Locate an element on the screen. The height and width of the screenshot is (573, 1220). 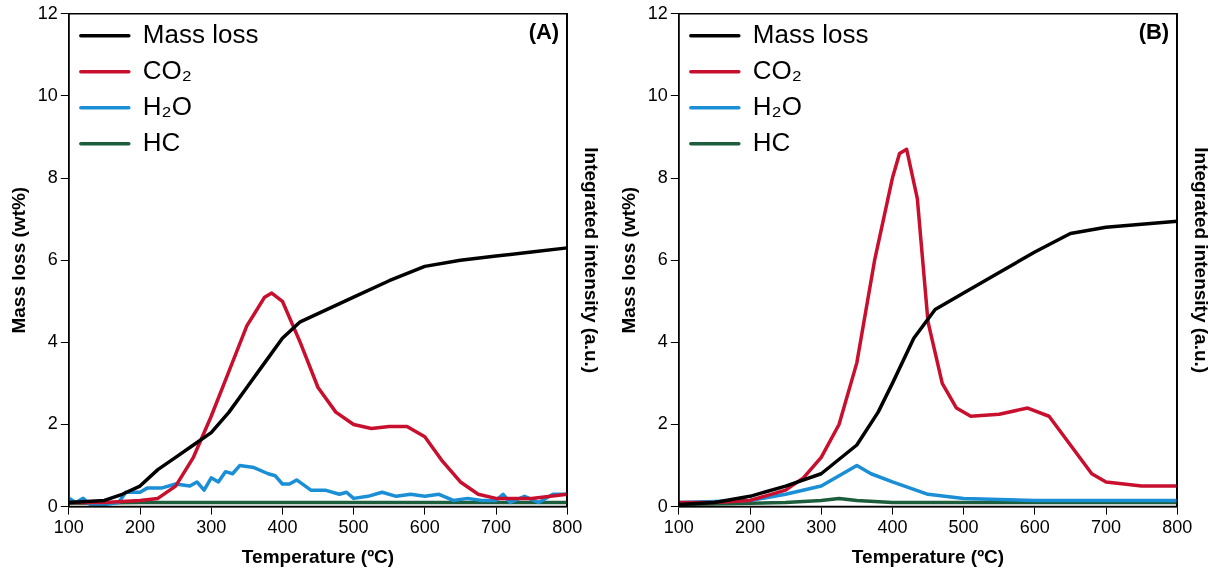
chart-title: (A) is located at coordinates (544, 31).